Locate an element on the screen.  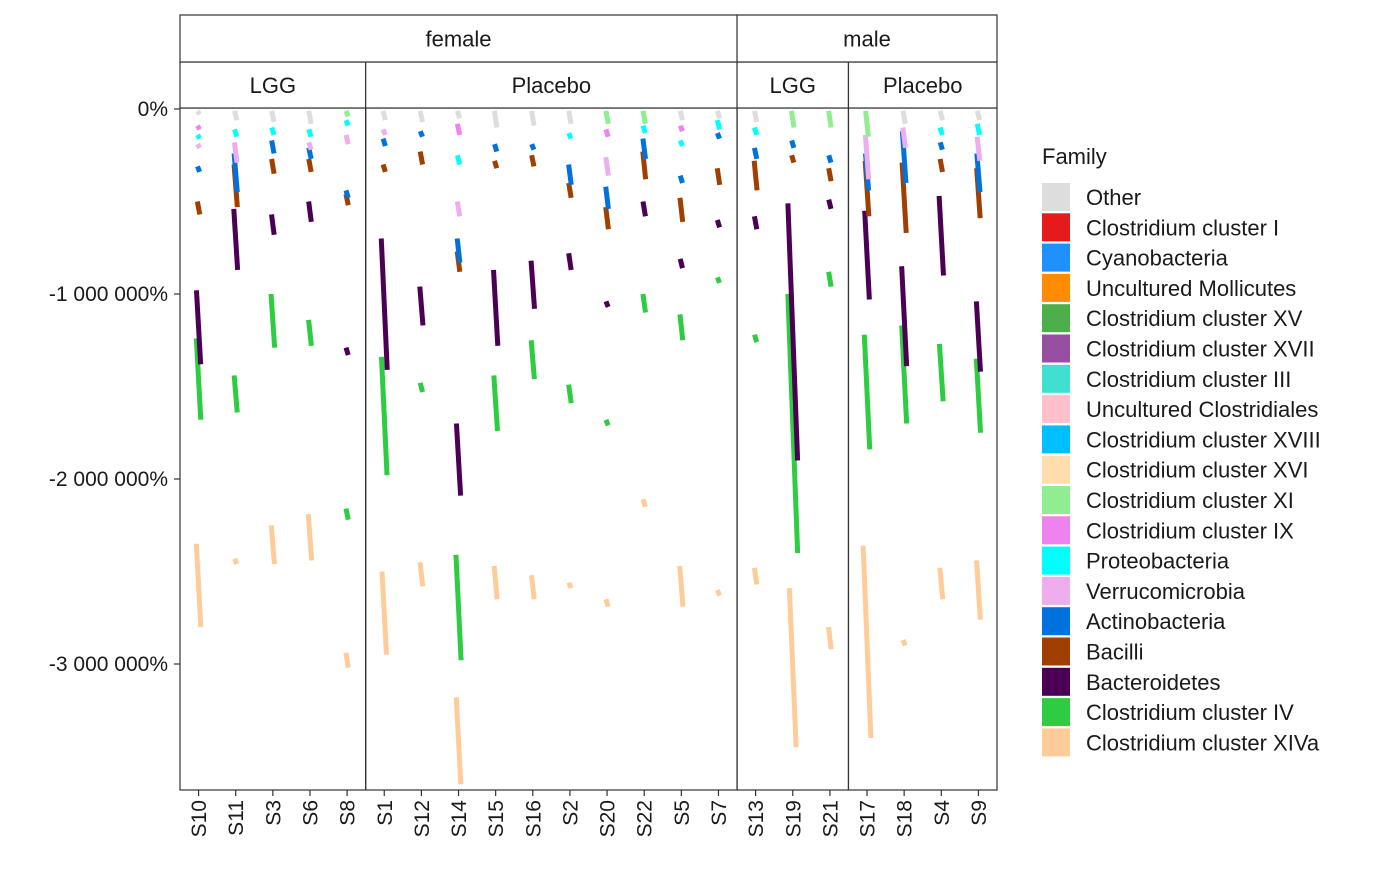
segment-S20-clostridium-cluster-iv is located at coordinates (607, 422).